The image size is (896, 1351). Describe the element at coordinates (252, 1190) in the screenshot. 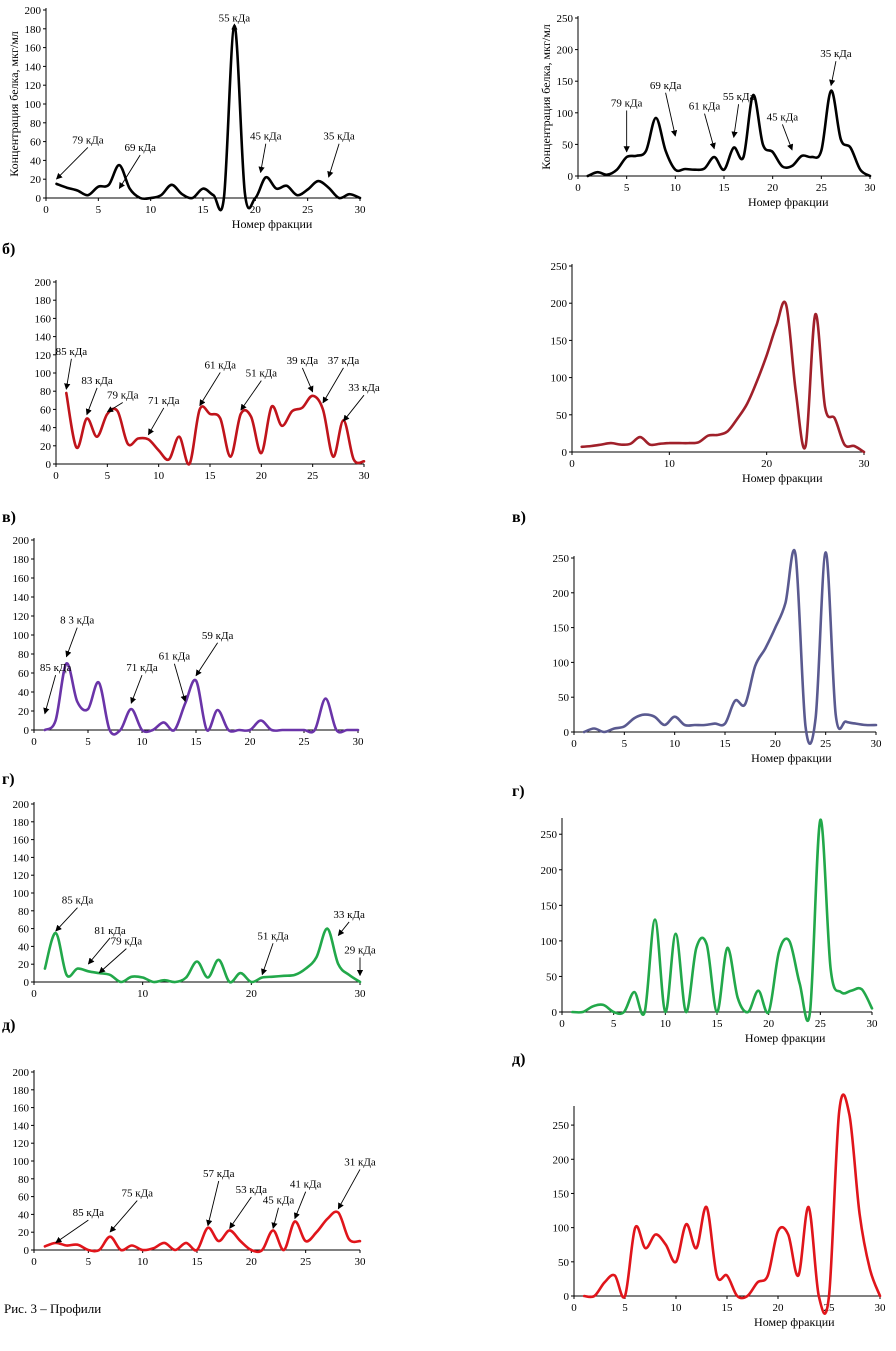

I see `annotation-label: 53 кДа` at that location.